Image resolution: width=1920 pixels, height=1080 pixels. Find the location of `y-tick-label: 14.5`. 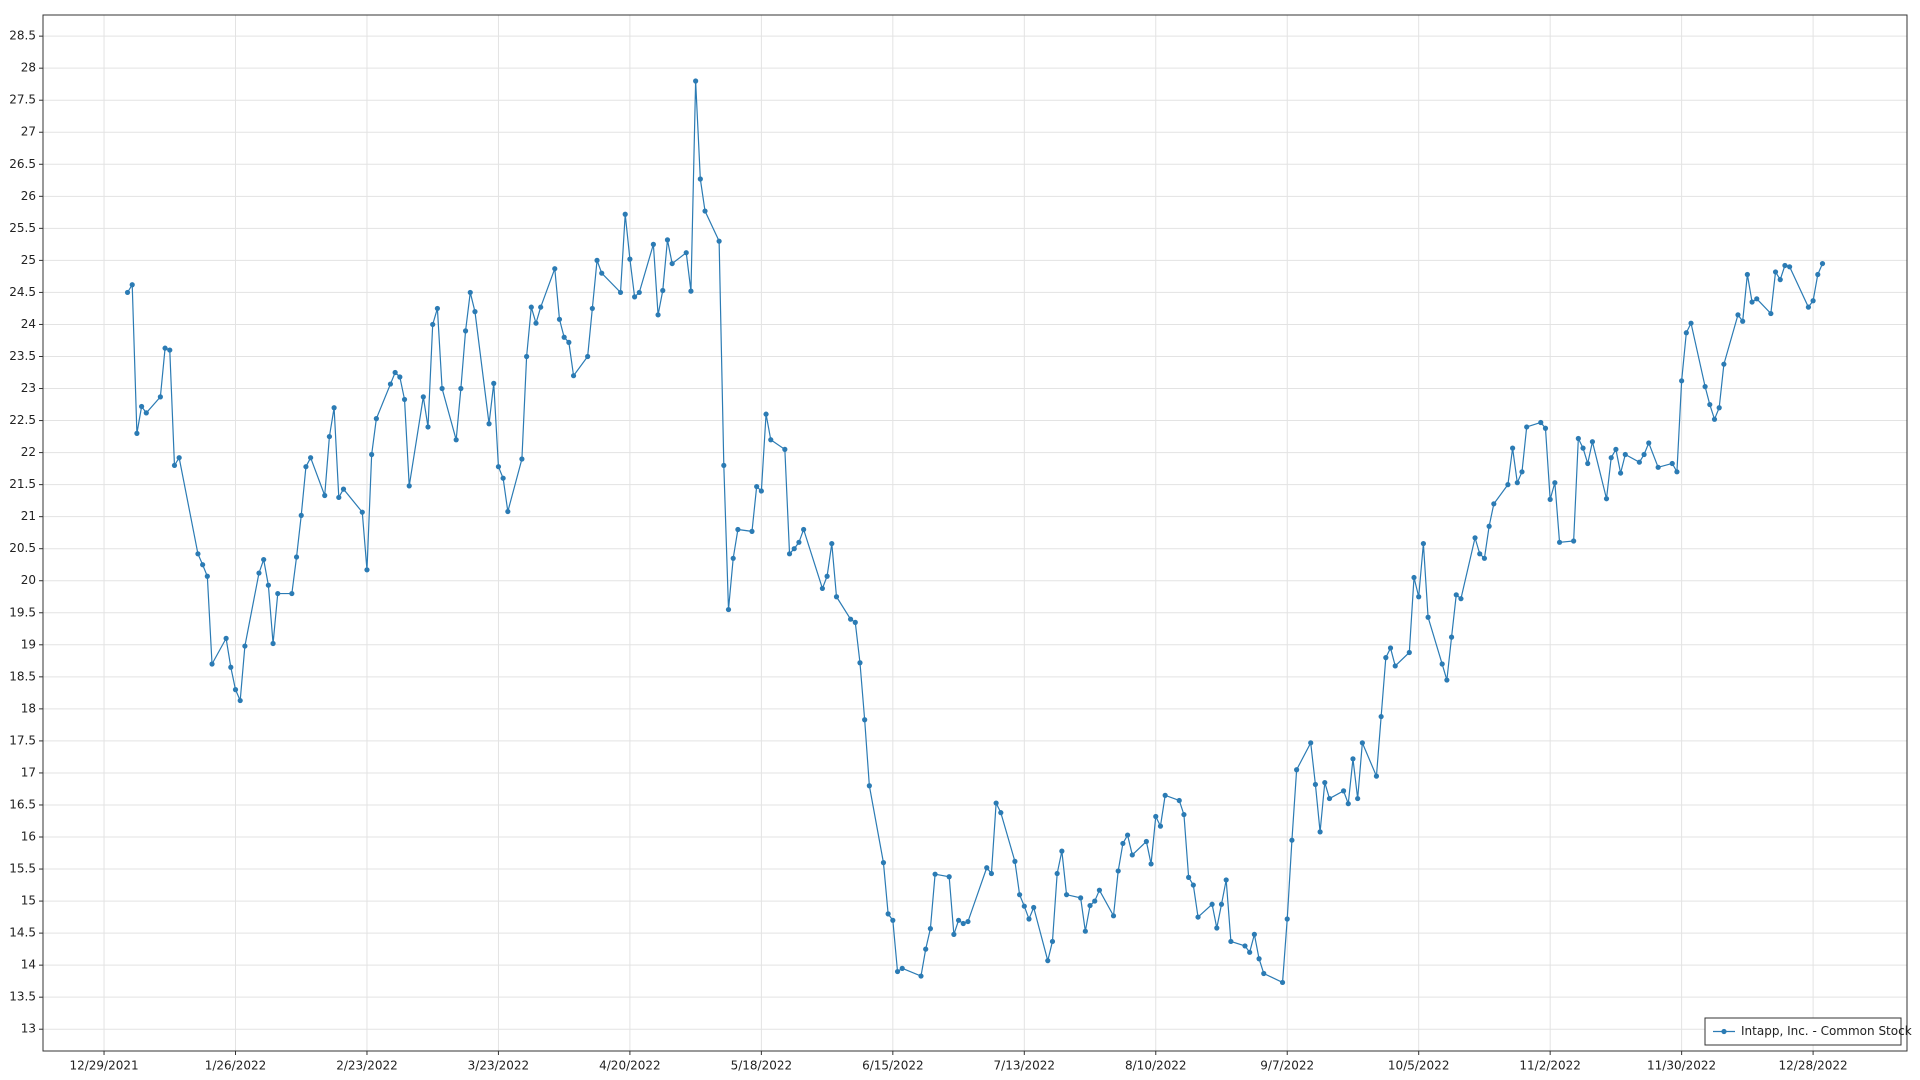

y-tick-label: 14.5 is located at coordinates (22, 933).